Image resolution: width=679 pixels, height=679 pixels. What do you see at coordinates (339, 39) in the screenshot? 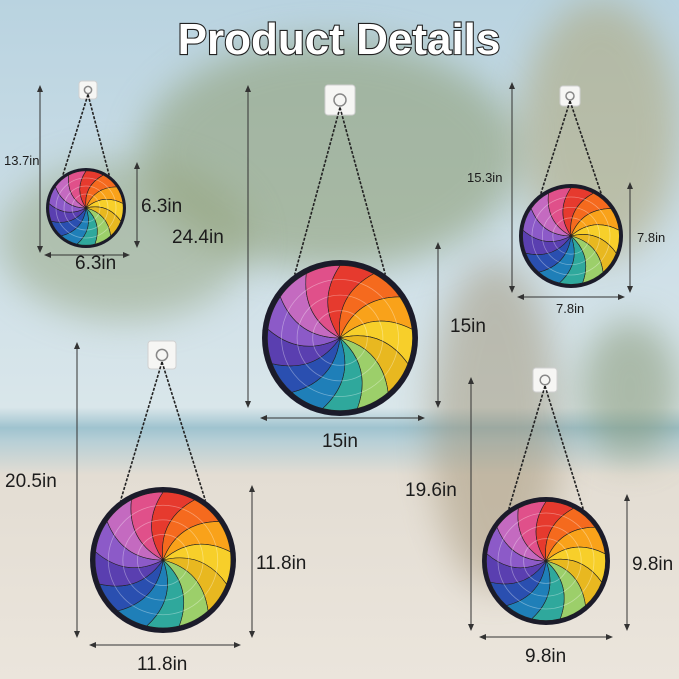
I see `page-title: Product Details` at bounding box center [339, 39].